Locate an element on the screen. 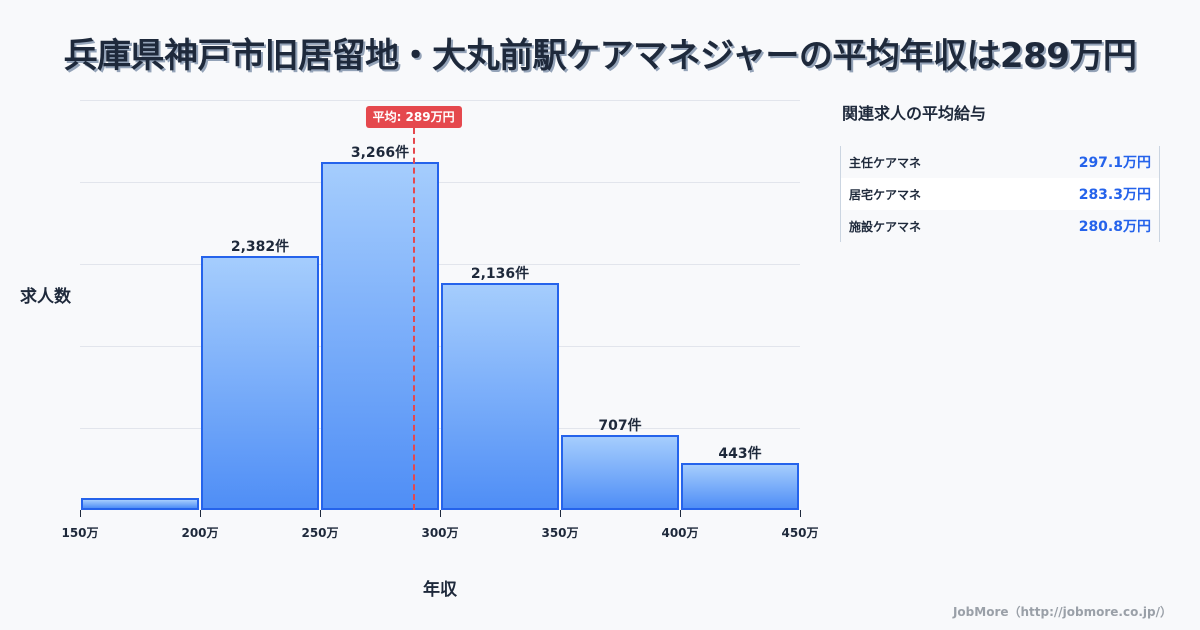  salary-value: 283.3万円 is located at coordinates (1114, 195).